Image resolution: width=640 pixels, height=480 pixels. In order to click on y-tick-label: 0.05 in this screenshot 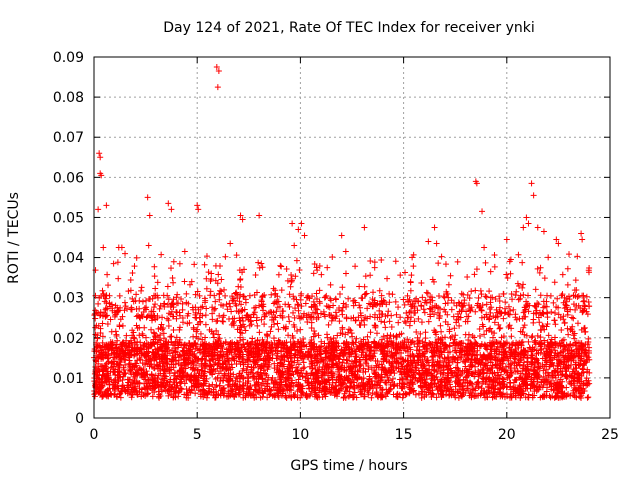, I will do `click(68, 218)`.